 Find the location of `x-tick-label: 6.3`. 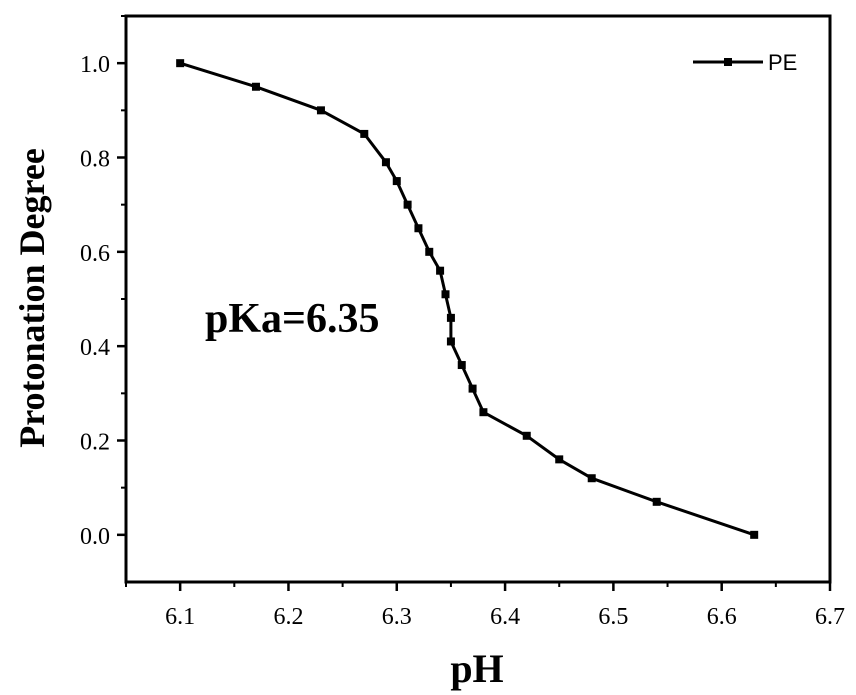

x-tick-label: 6.3 is located at coordinates (397, 617).